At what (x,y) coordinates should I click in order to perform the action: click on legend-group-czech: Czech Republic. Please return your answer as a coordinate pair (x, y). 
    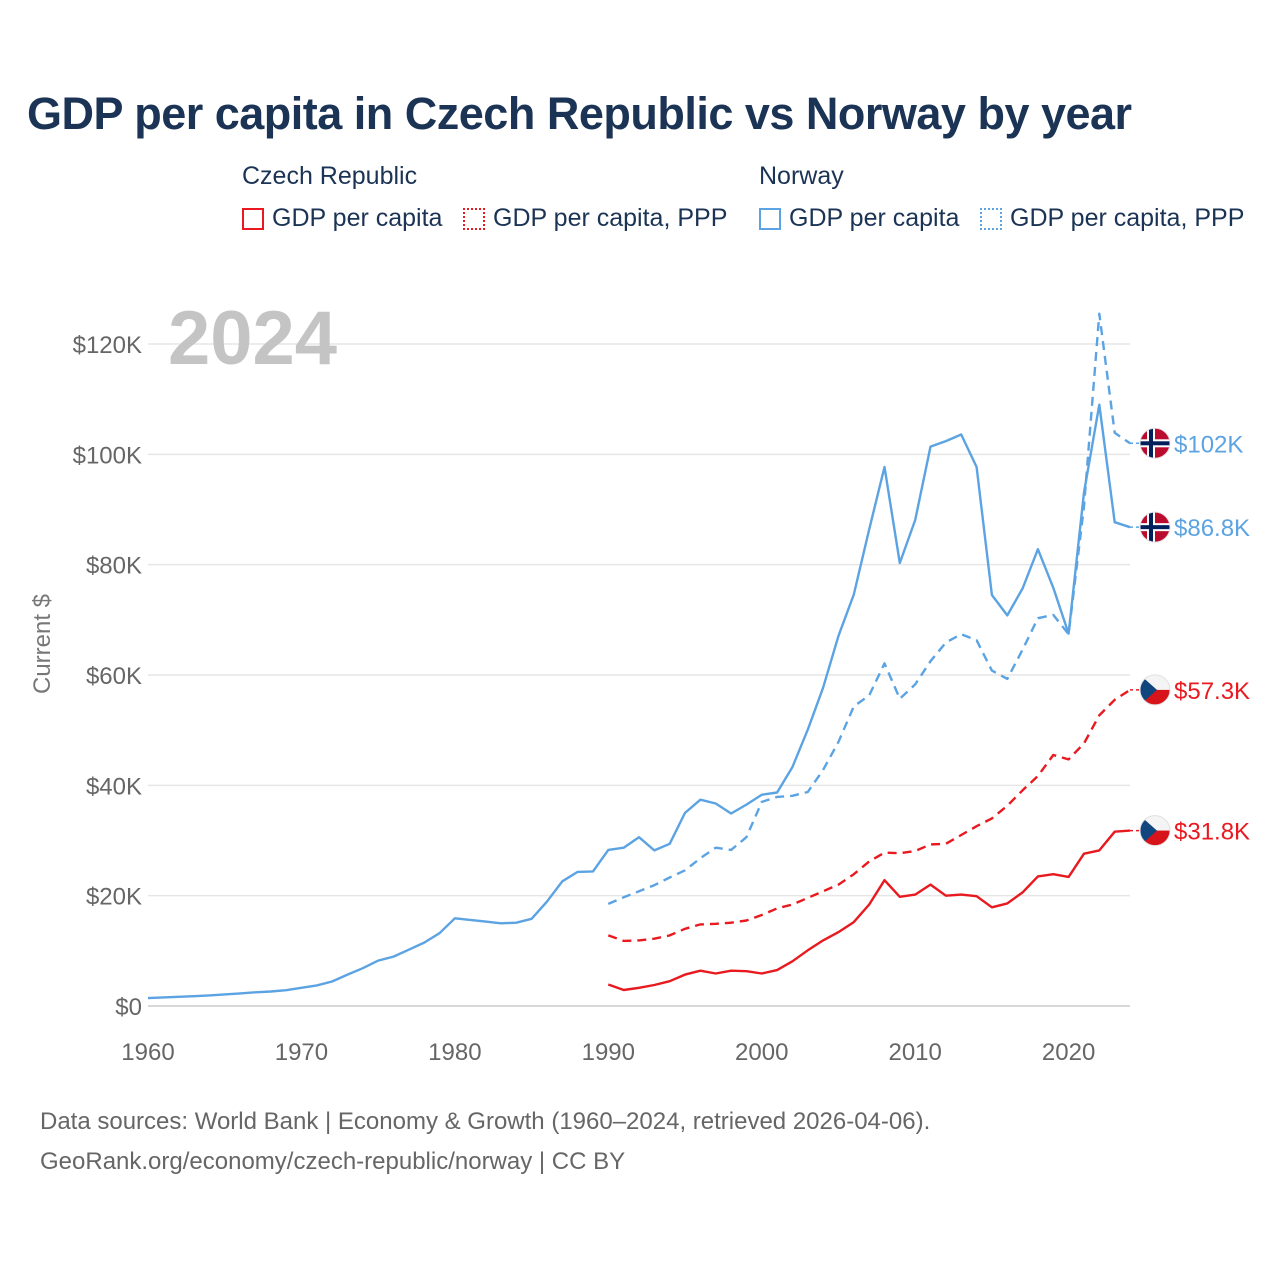
    Looking at the image, I should click on (330, 176).